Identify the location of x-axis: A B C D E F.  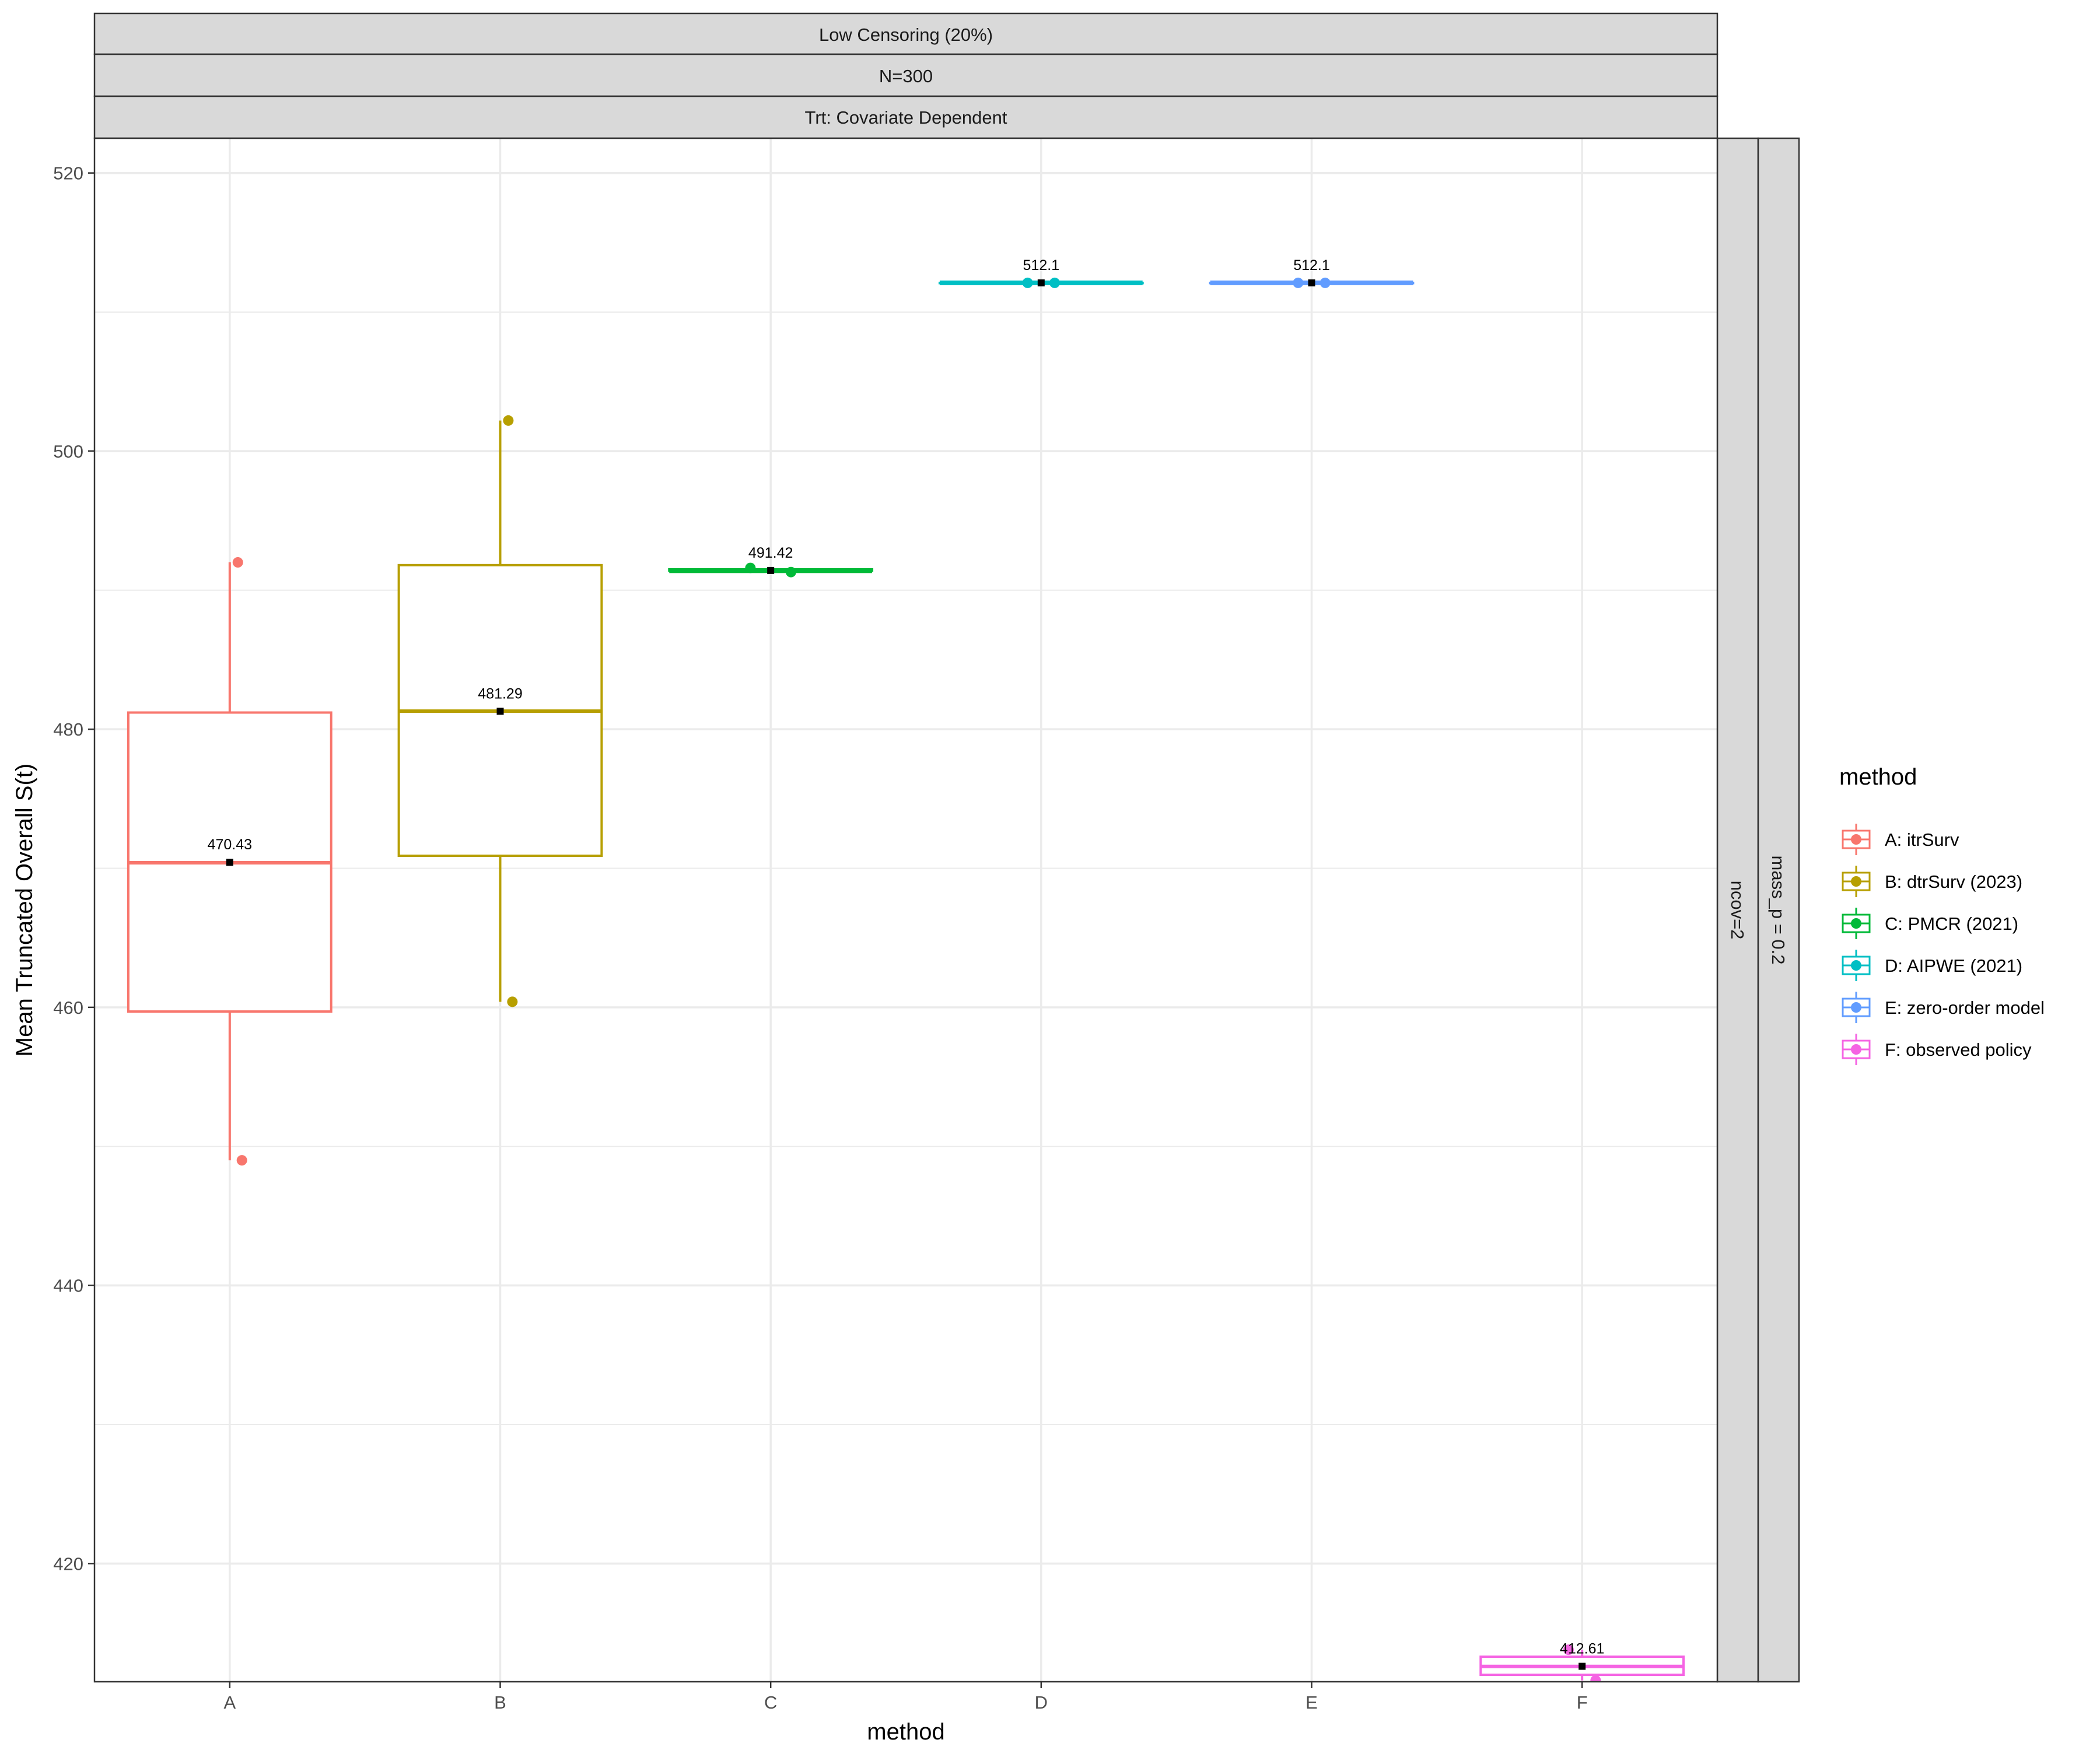
(905, 1697).